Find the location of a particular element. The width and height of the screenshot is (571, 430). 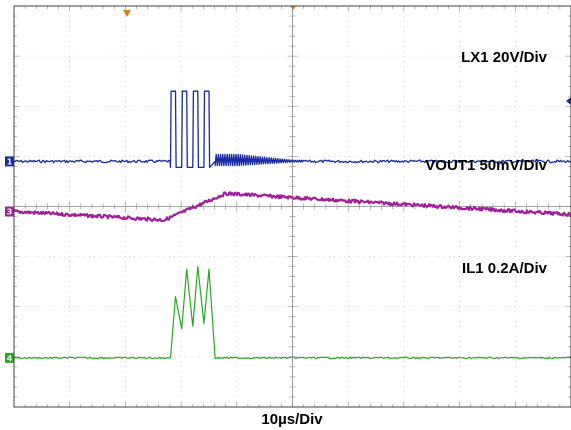

trigger-position-marker is located at coordinates (127, 13).